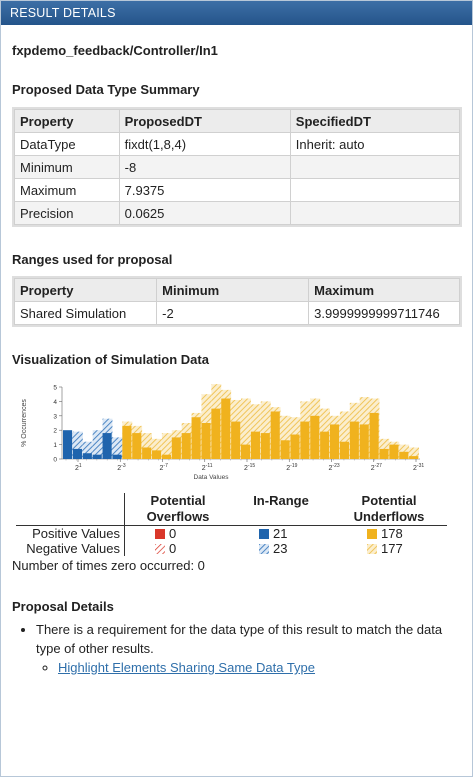 The image size is (473, 777). Describe the element at coordinates (160, 534) in the screenshot. I see `overflow-swatch` at that location.